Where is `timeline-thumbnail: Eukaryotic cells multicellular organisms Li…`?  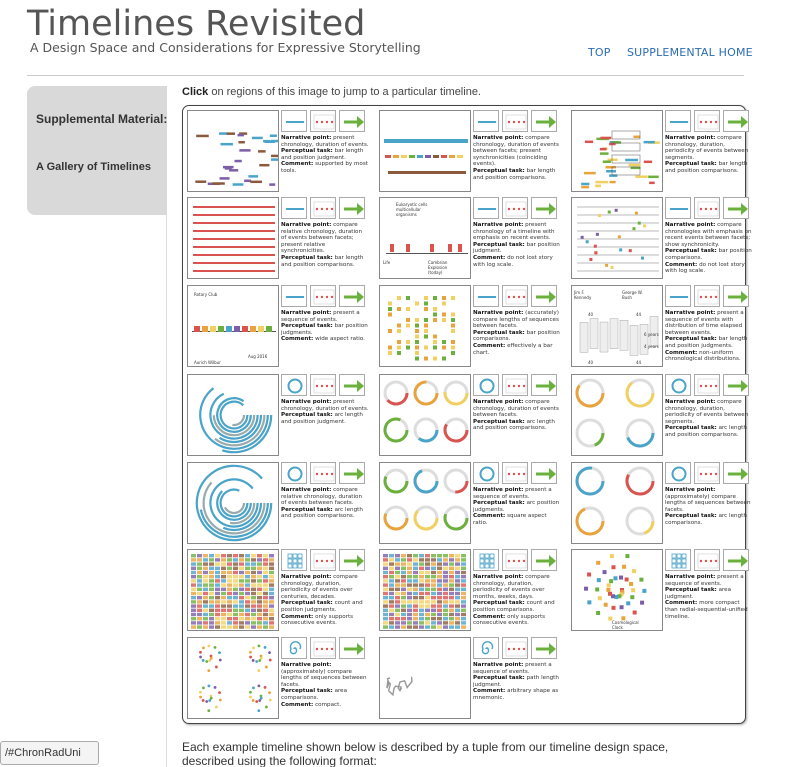
timeline-thumbnail: Eukaryotic cells multicellular organisms Li… is located at coordinates (425, 238).